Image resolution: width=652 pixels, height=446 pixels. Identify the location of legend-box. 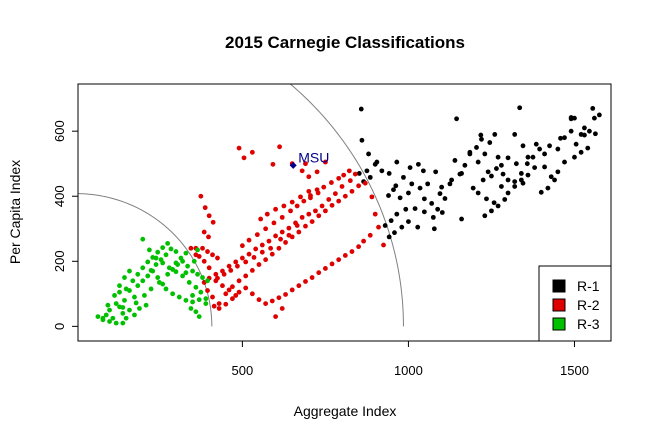
(575, 303).